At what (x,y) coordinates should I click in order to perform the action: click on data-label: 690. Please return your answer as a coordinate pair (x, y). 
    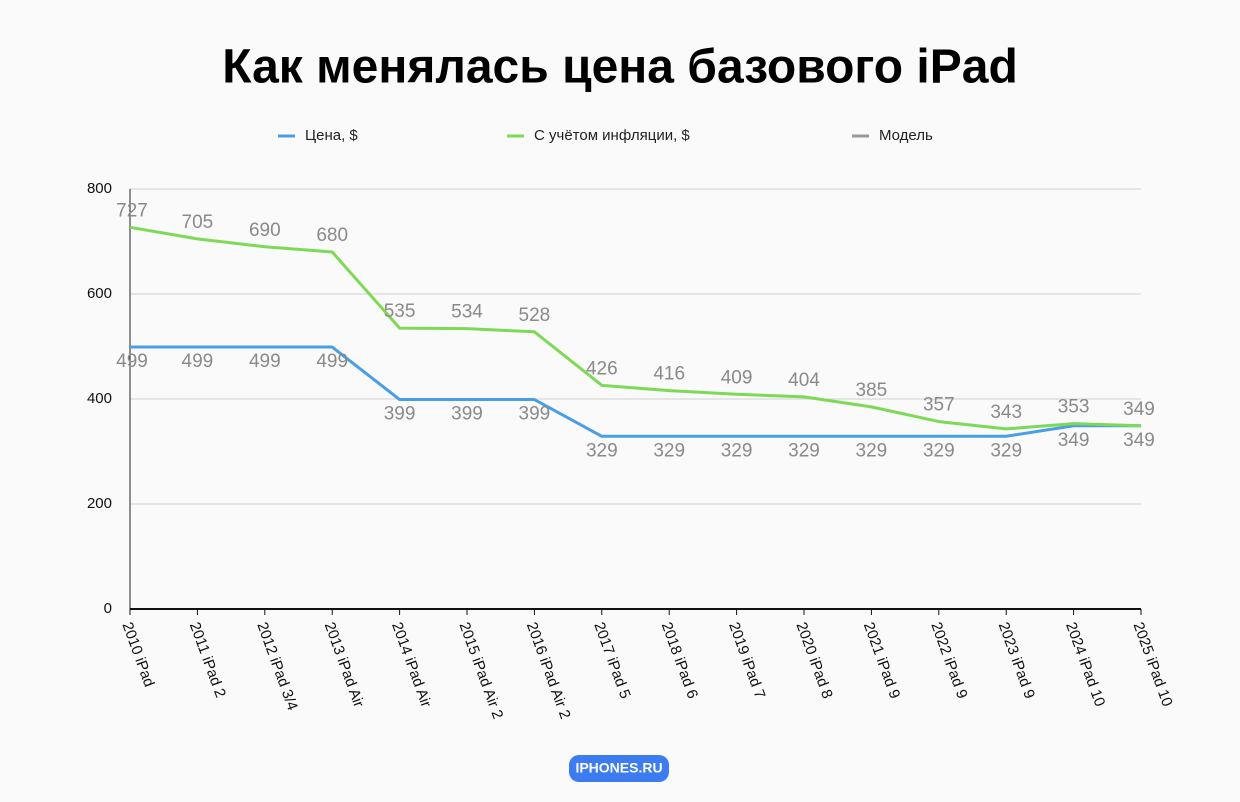
    Looking at the image, I should click on (265, 230).